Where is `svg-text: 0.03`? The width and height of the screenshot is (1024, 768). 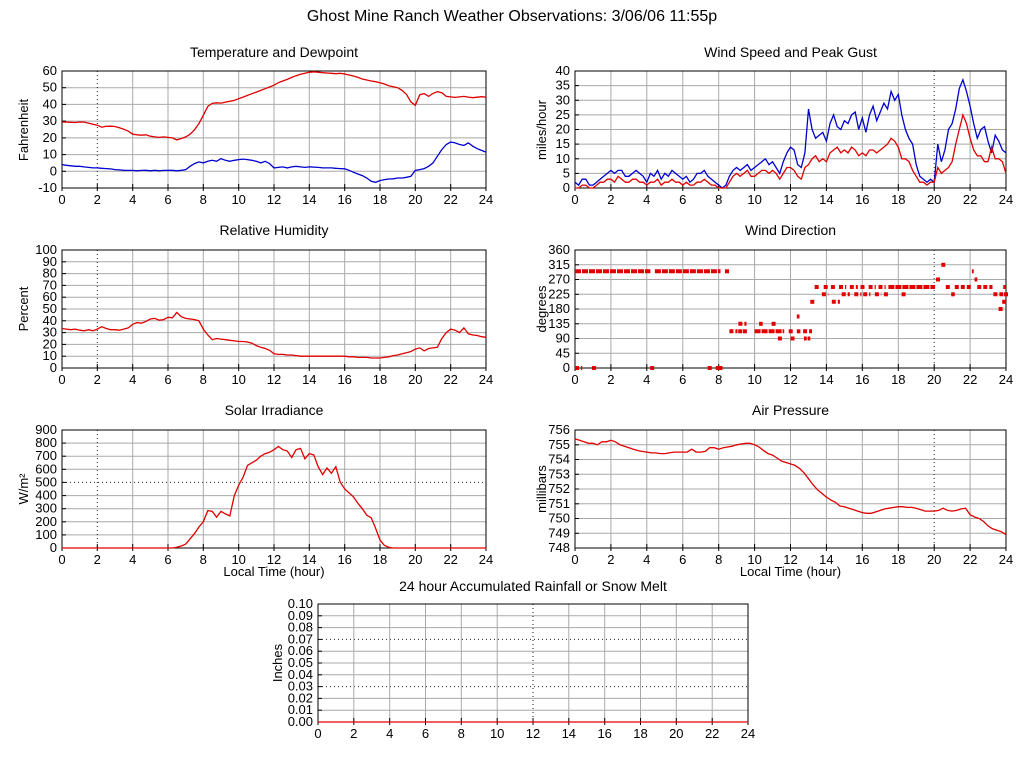 svg-text: 0.03 is located at coordinates (300, 686).